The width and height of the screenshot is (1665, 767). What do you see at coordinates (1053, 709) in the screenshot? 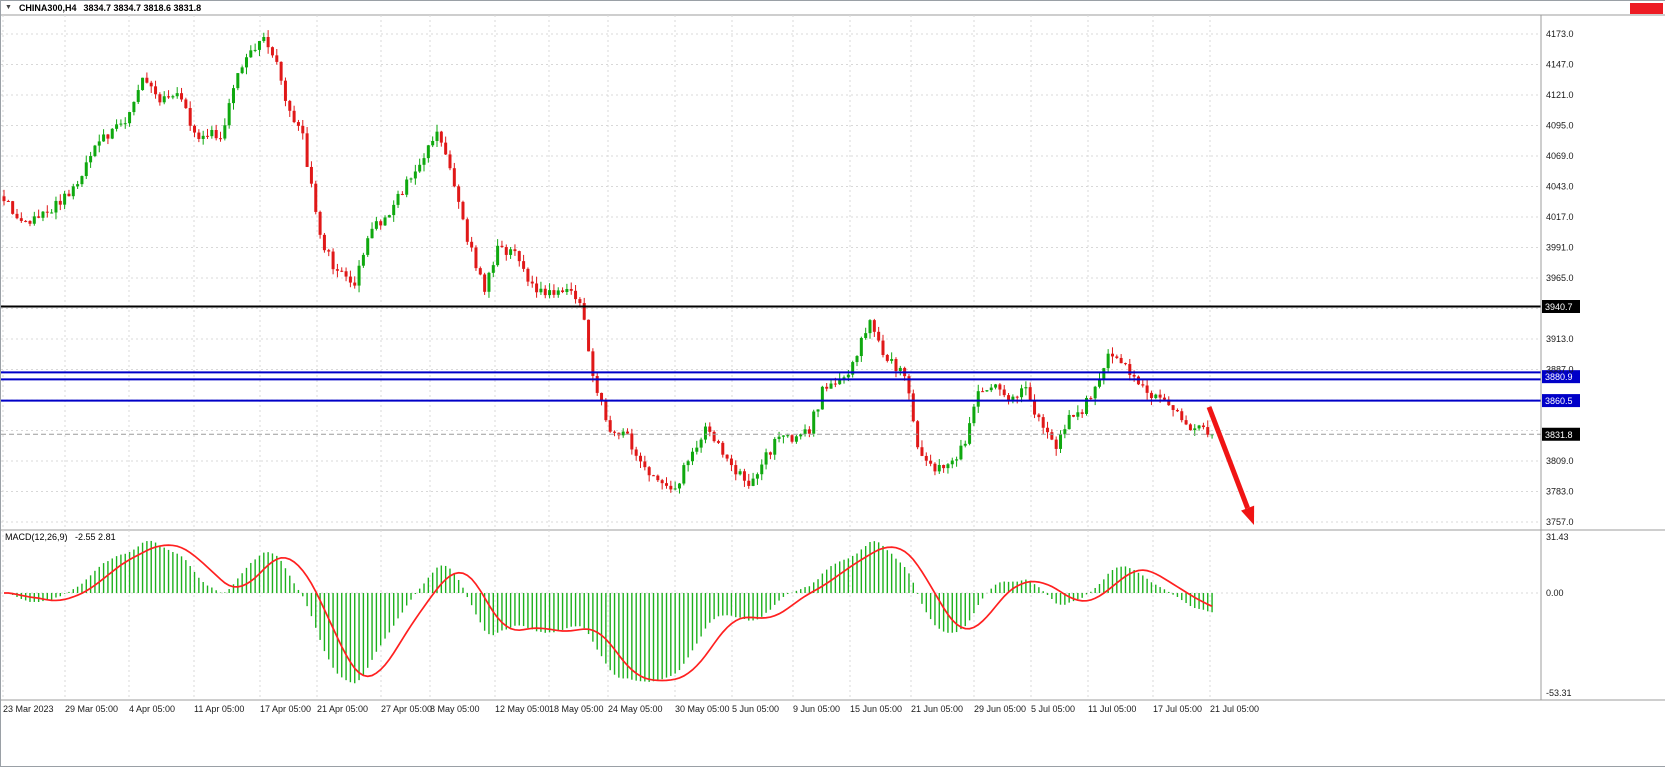
I see `time-axis-label: 5 Jul 05:00` at bounding box center [1053, 709].